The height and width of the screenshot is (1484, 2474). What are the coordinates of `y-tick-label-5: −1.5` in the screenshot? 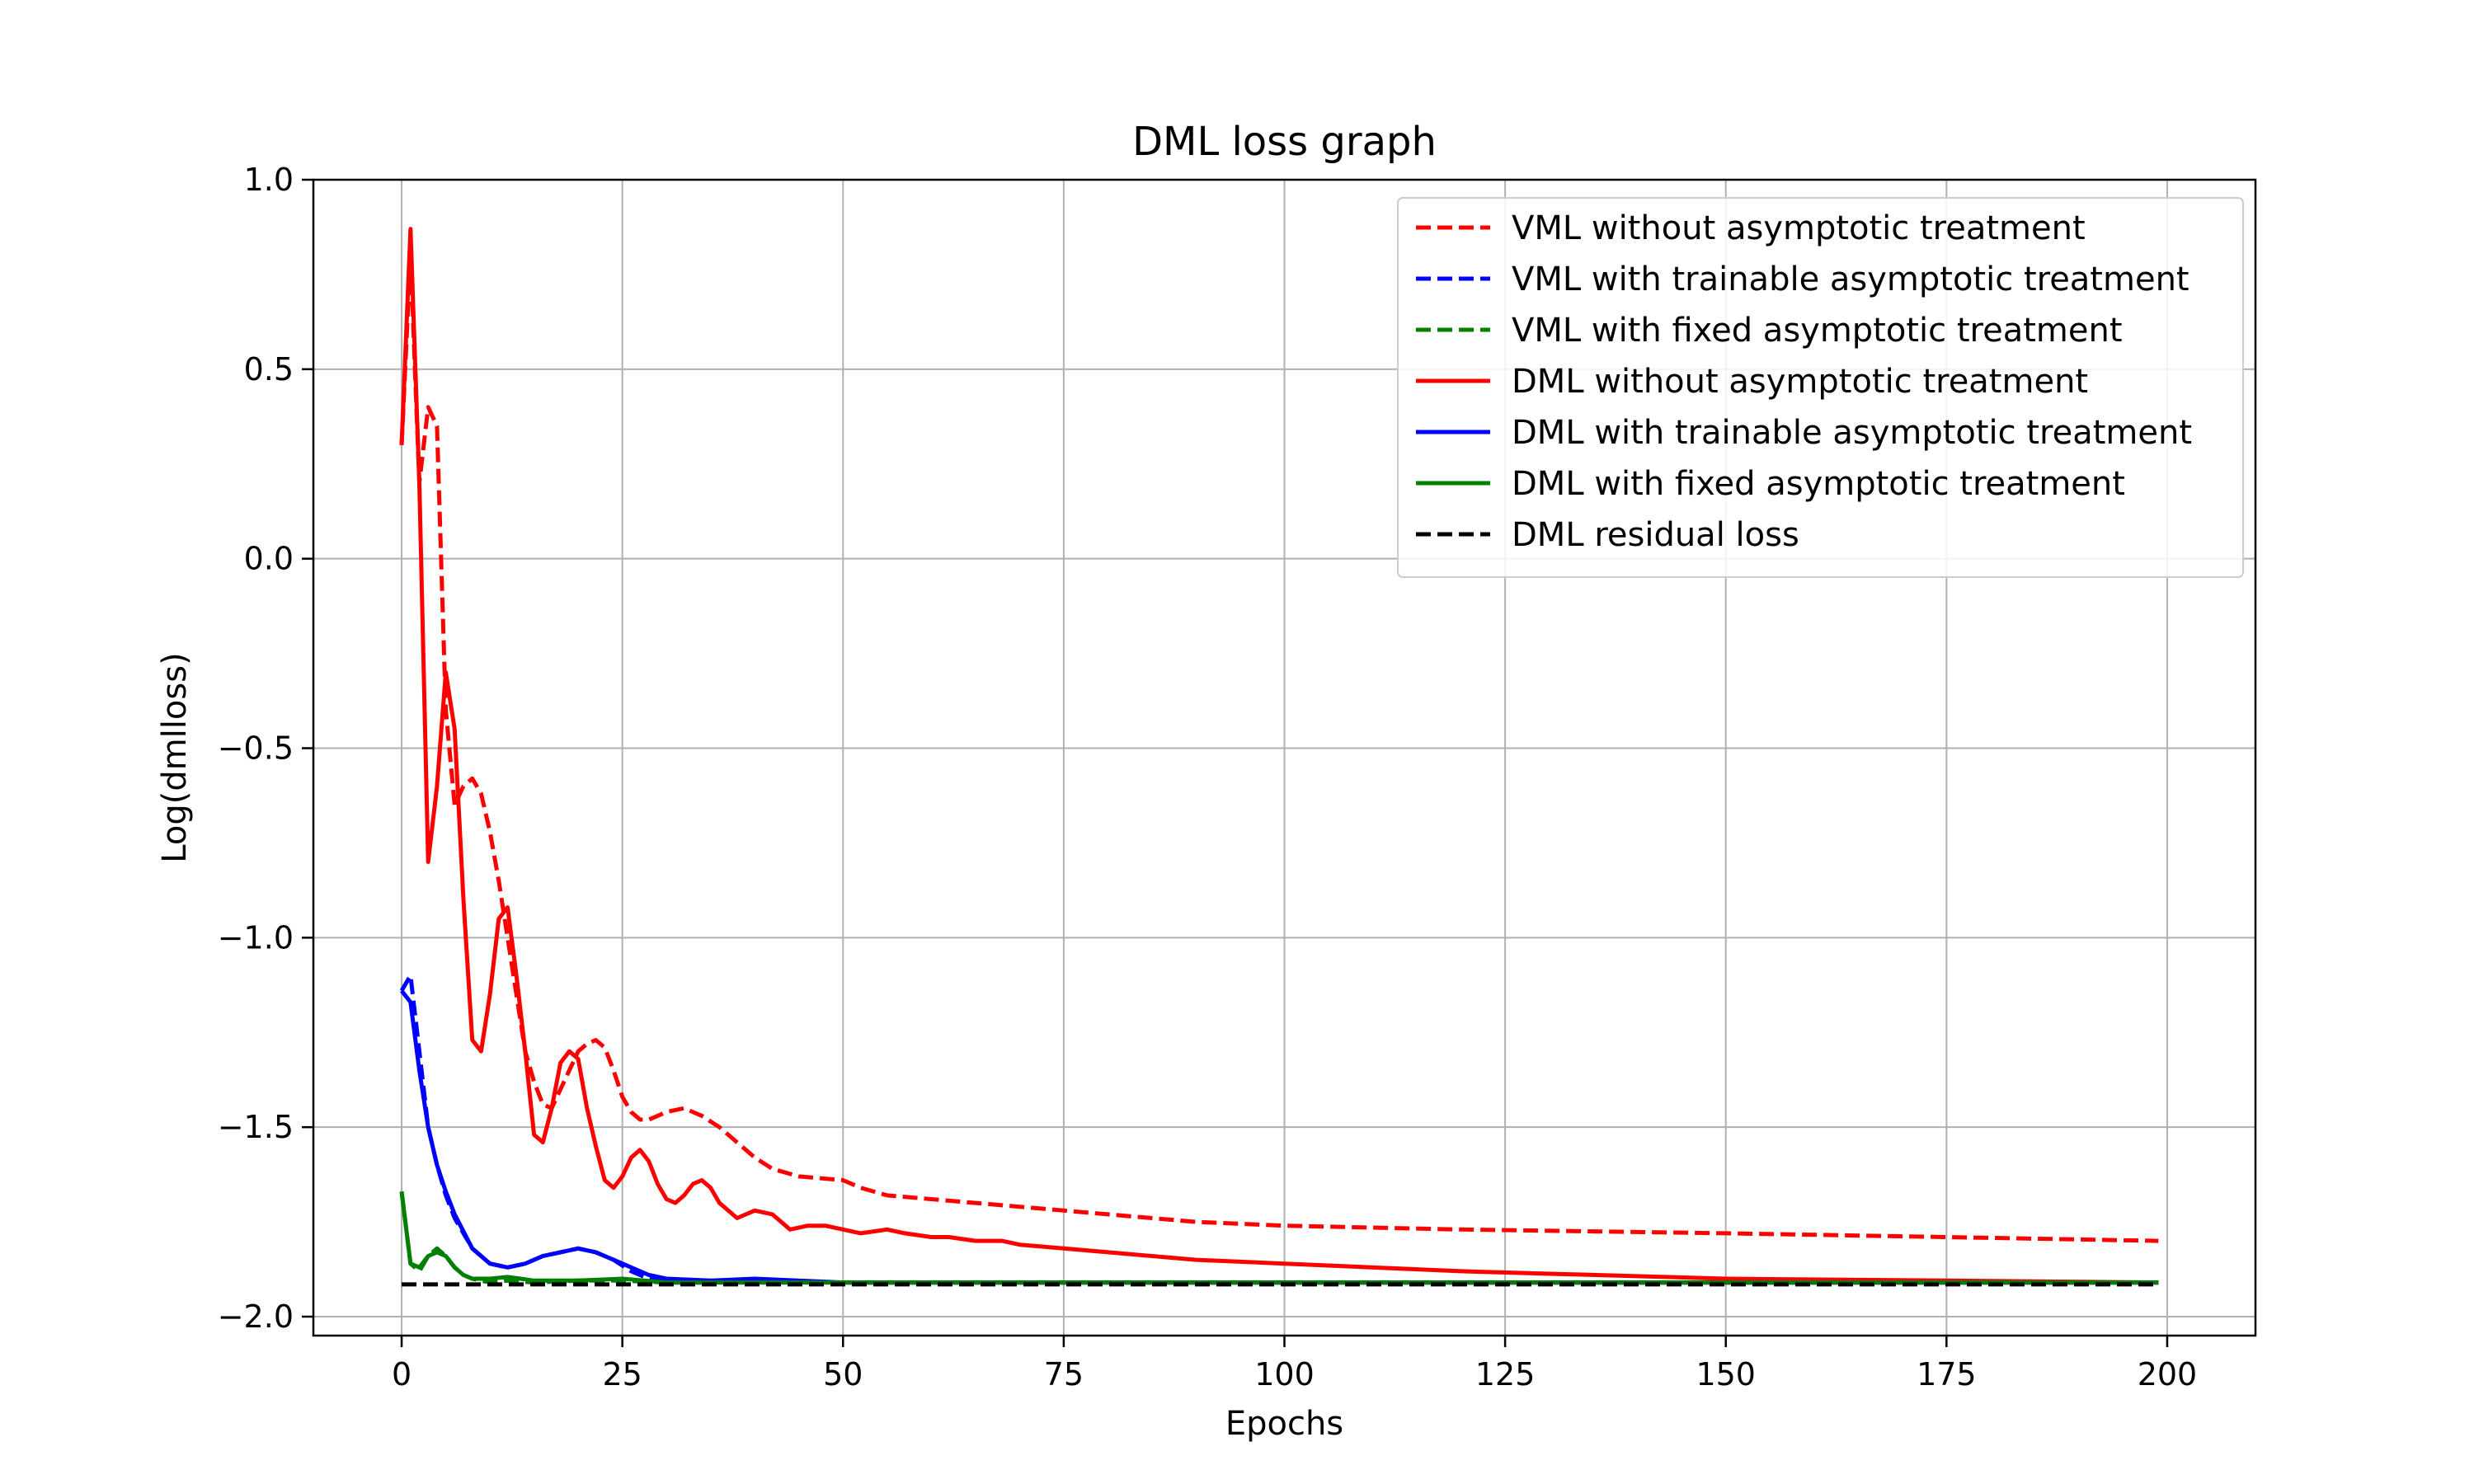 It's located at (256, 1127).